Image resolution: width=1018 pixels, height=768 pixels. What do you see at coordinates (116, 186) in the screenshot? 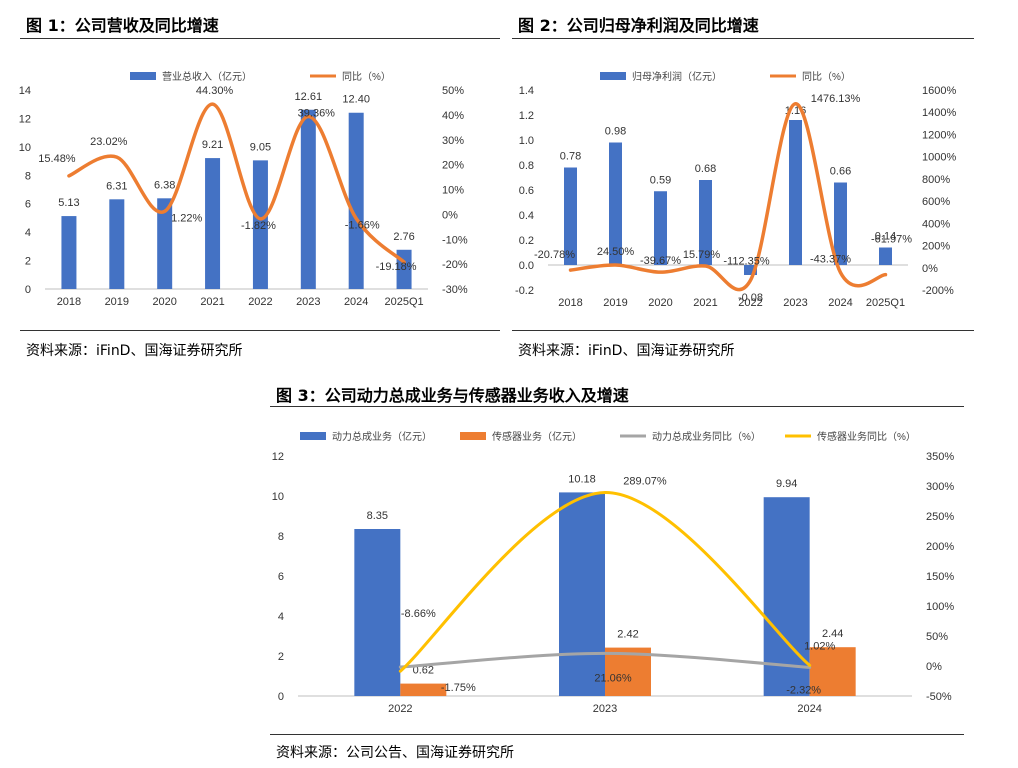
I see `fig1-bar-data-label: 6.31` at bounding box center [116, 186].